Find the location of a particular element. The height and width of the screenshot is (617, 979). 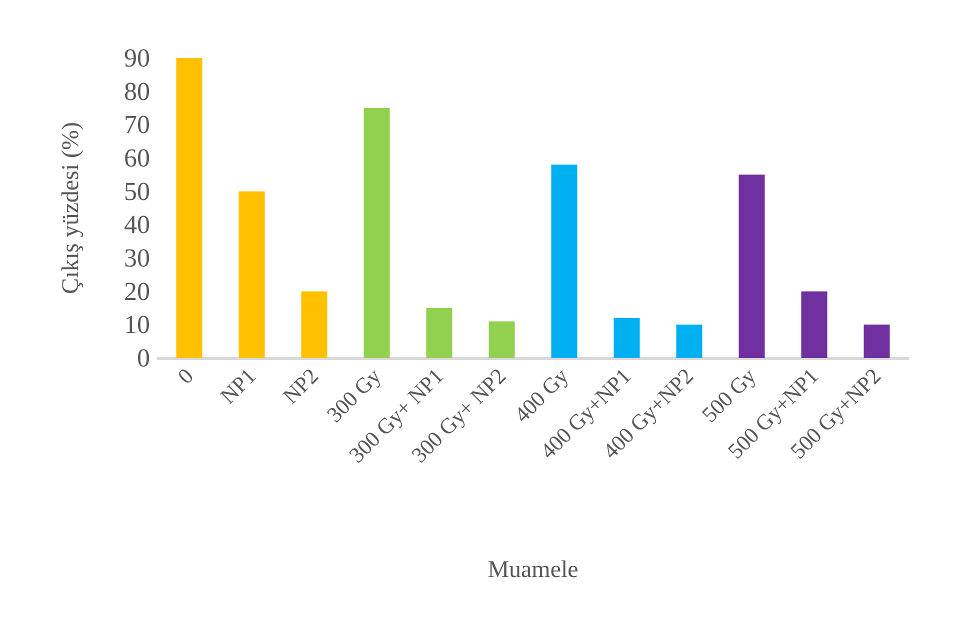

y-tick-label: 20 is located at coordinates (137, 291).